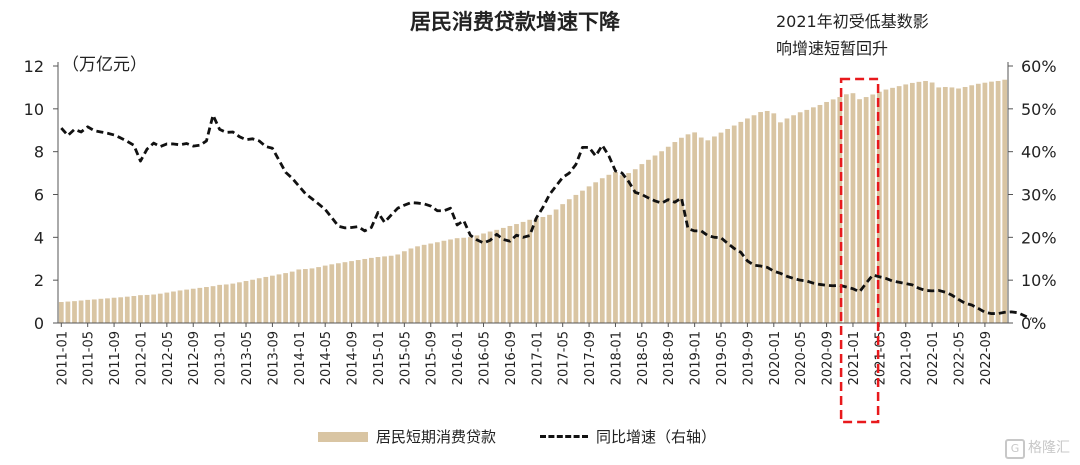 This screenshot has height=465, width=1080. Describe the element at coordinates (34, 109) in the screenshot. I see `left-tick-label-5: 10` at that location.